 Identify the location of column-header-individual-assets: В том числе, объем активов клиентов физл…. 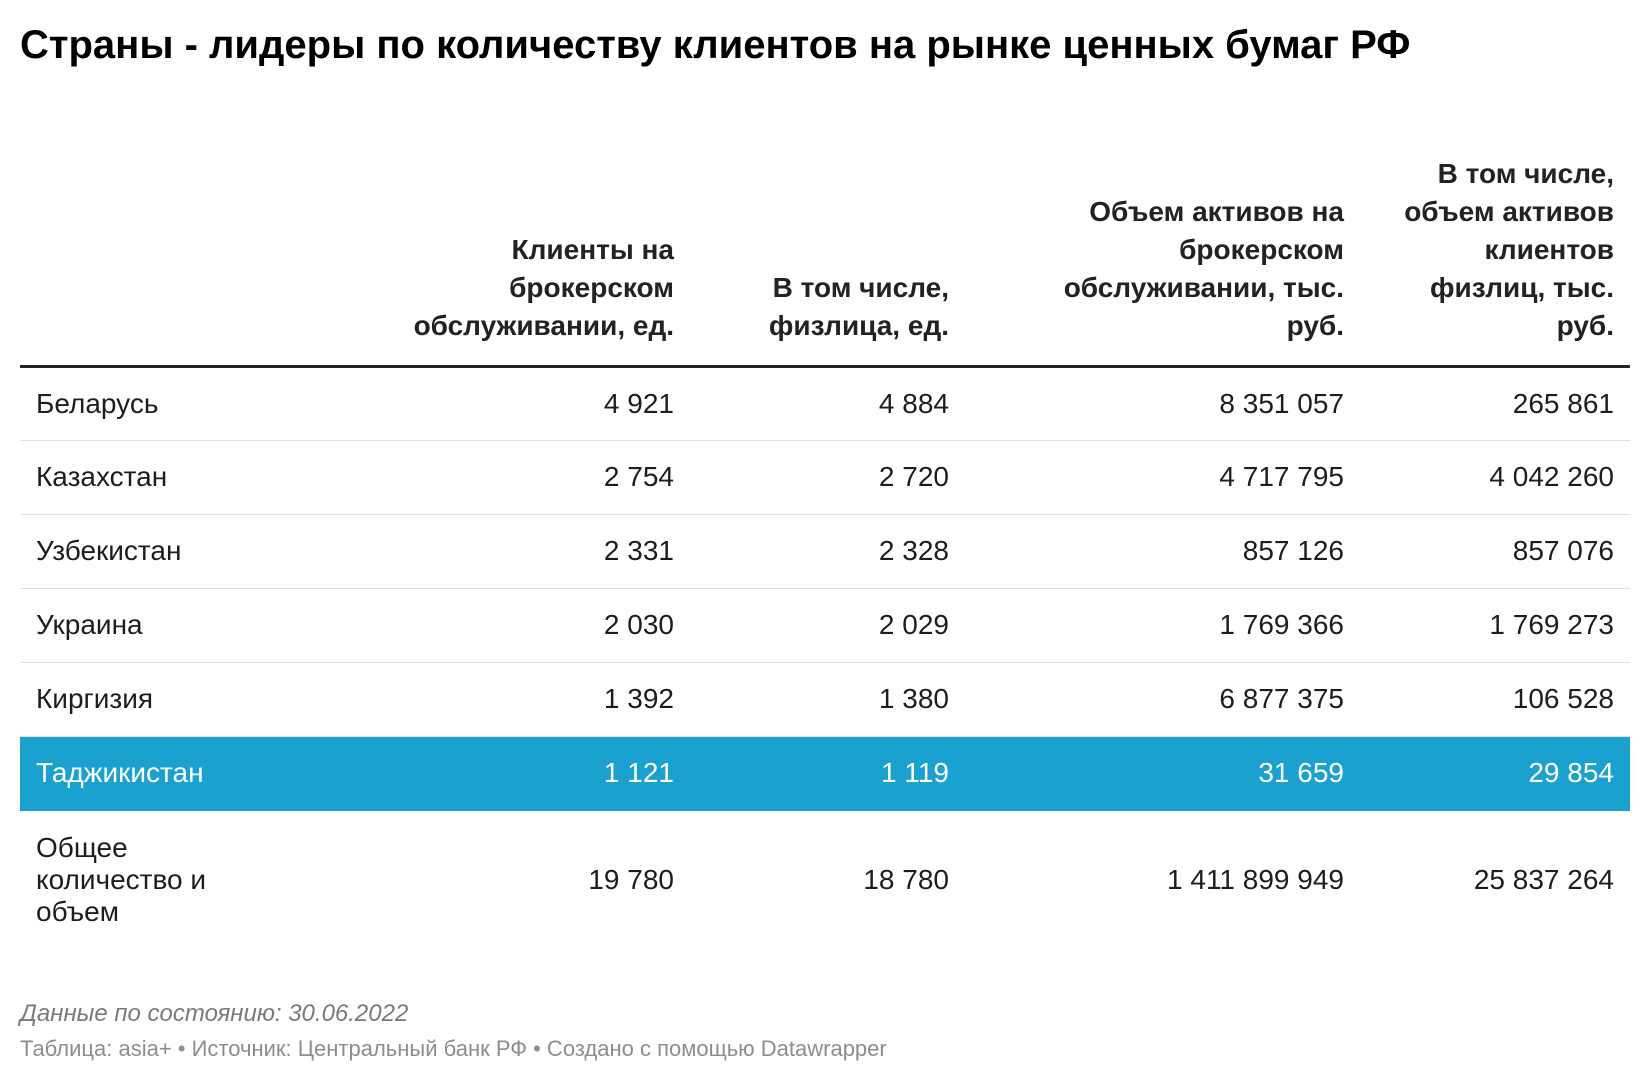
(1495, 244).